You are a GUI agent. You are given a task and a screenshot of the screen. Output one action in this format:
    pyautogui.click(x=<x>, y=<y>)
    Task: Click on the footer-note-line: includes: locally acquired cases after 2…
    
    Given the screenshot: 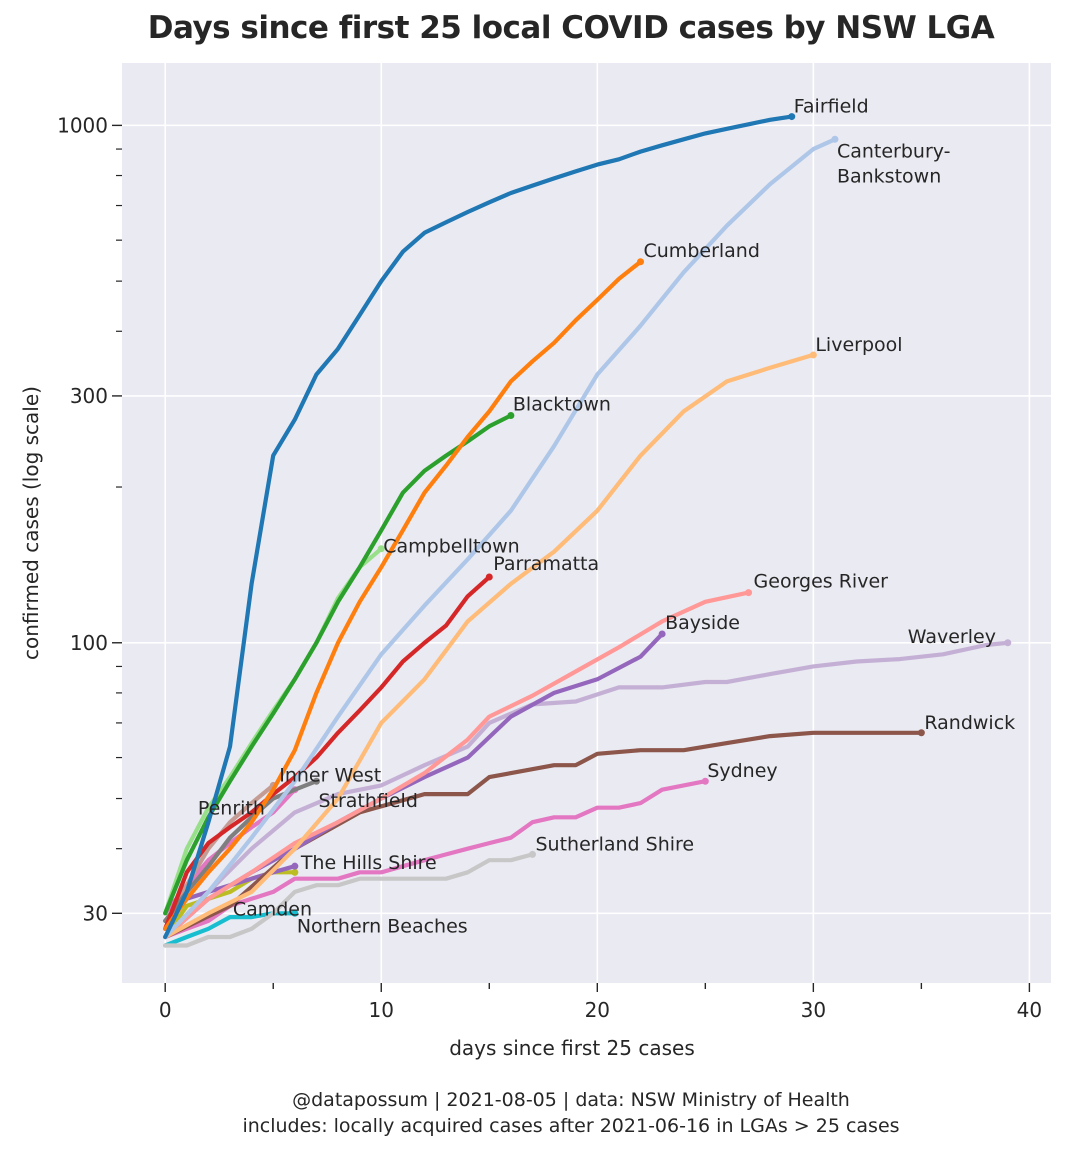 What is the action you would take?
    pyautogui.click(x=571, y=1126)
    